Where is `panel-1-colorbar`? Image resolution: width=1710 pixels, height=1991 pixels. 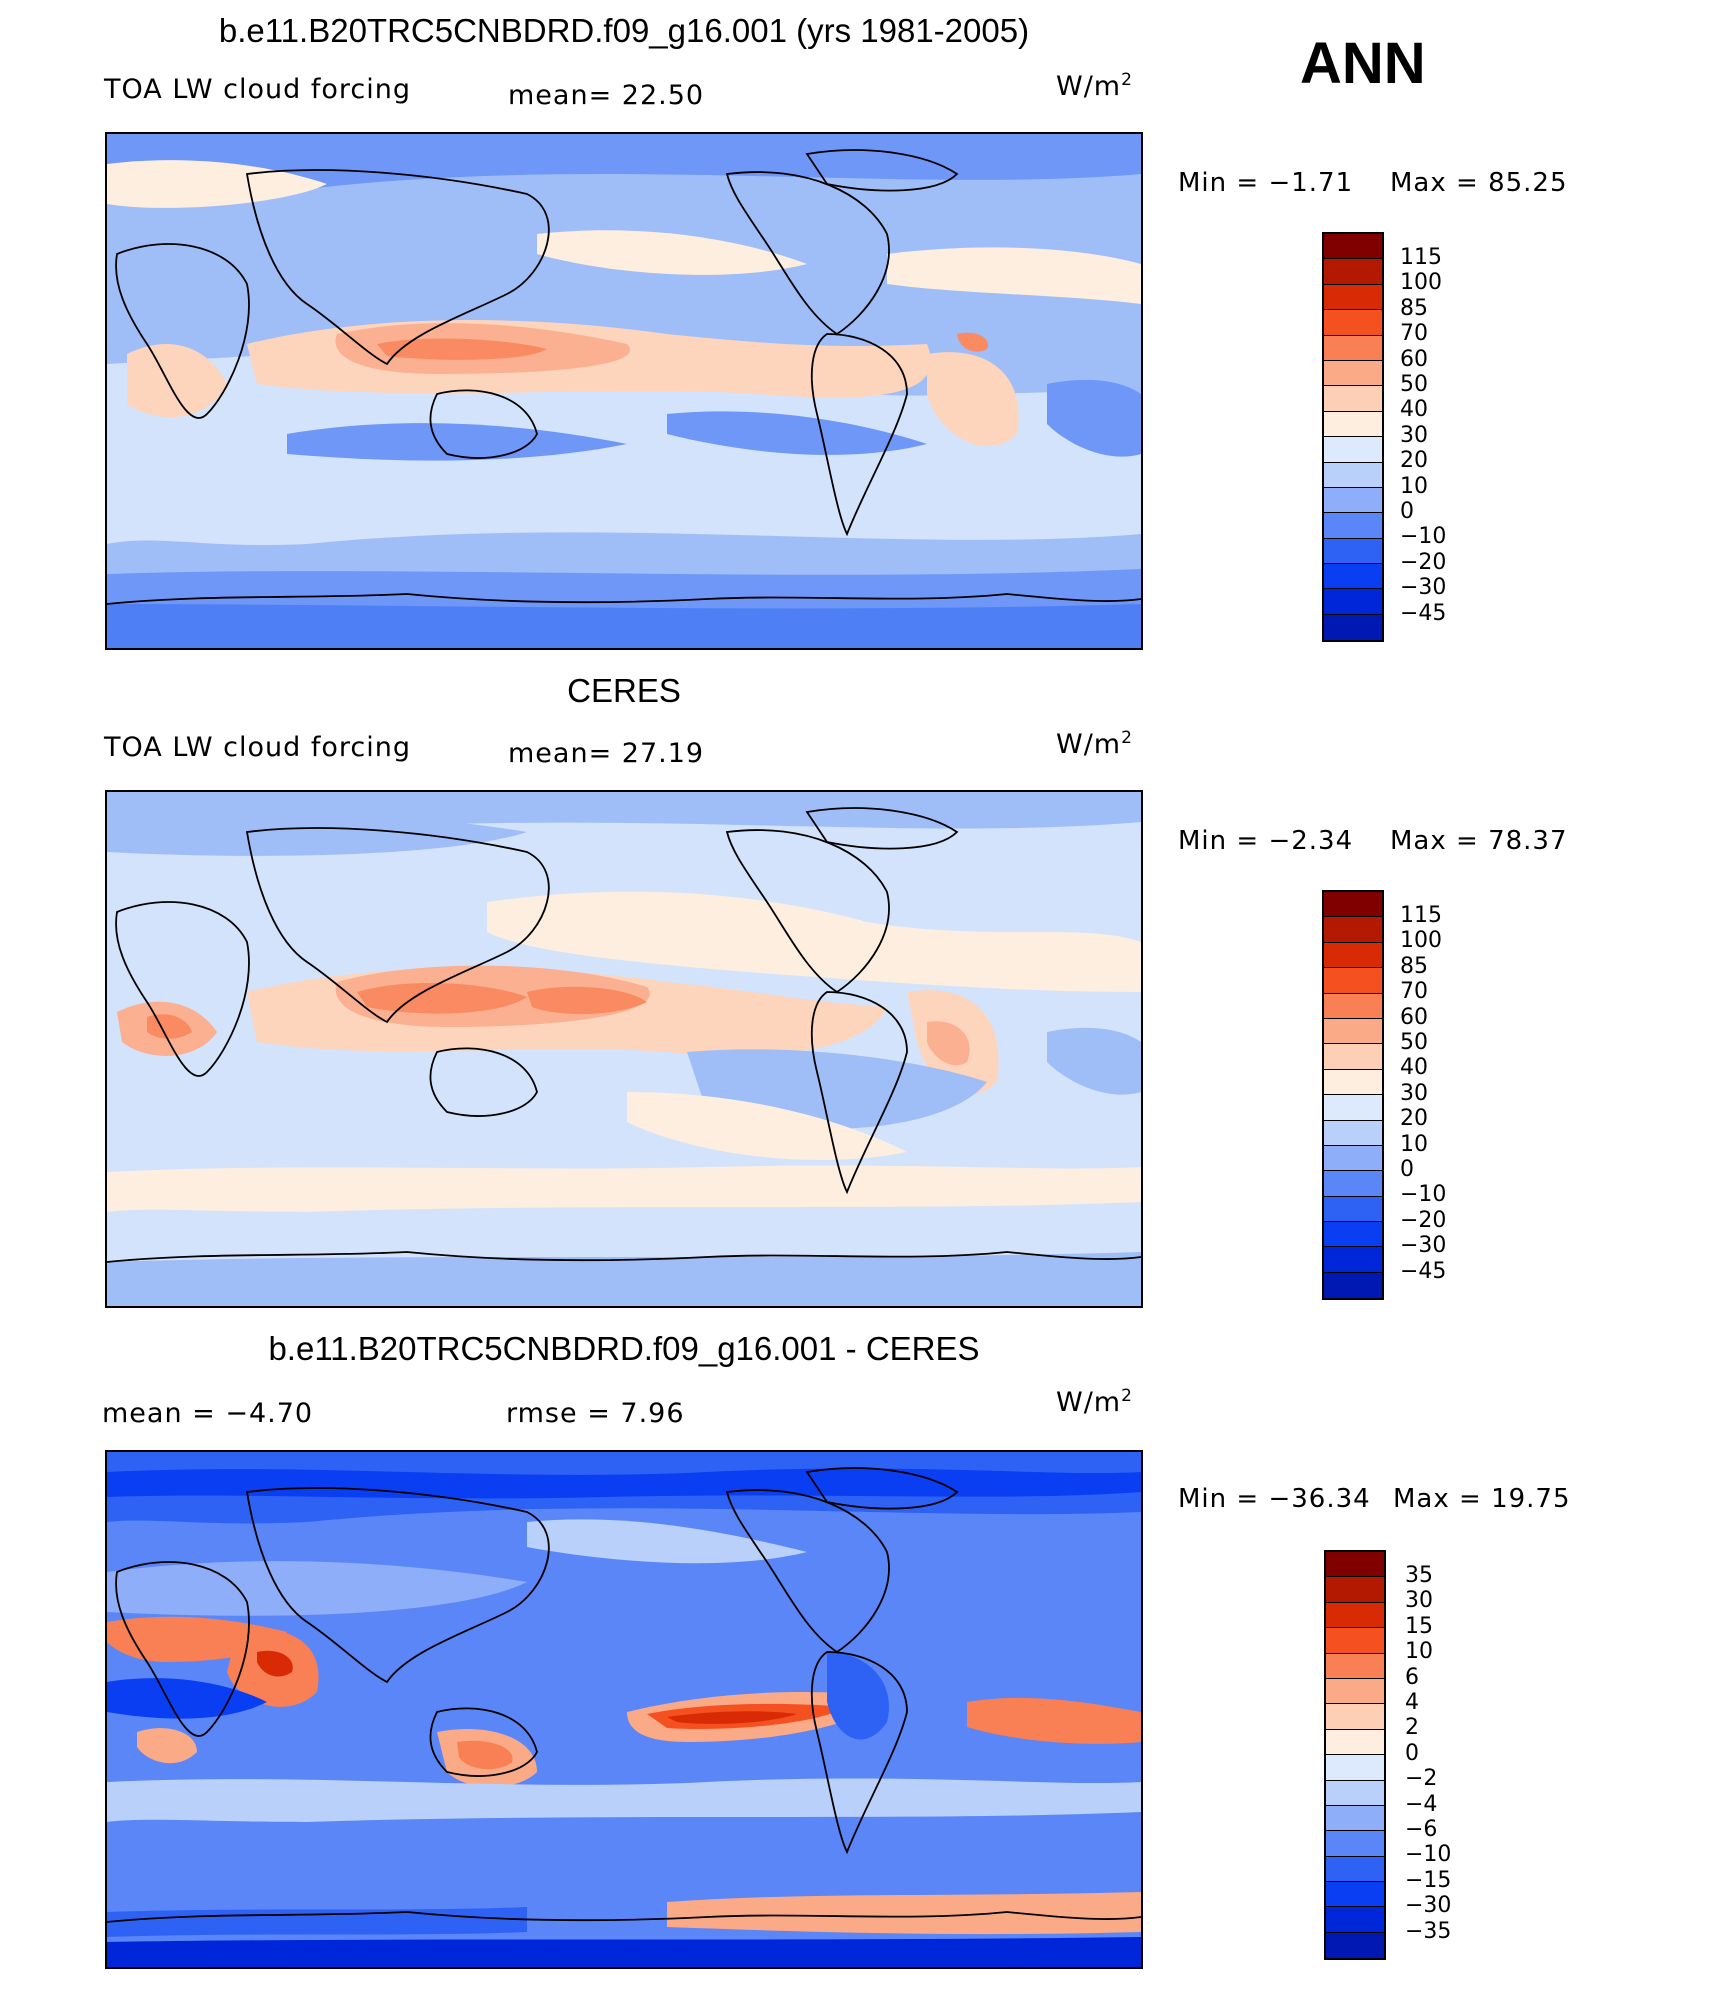 panel-1-colorbar is located at coordinates (1353, 437).